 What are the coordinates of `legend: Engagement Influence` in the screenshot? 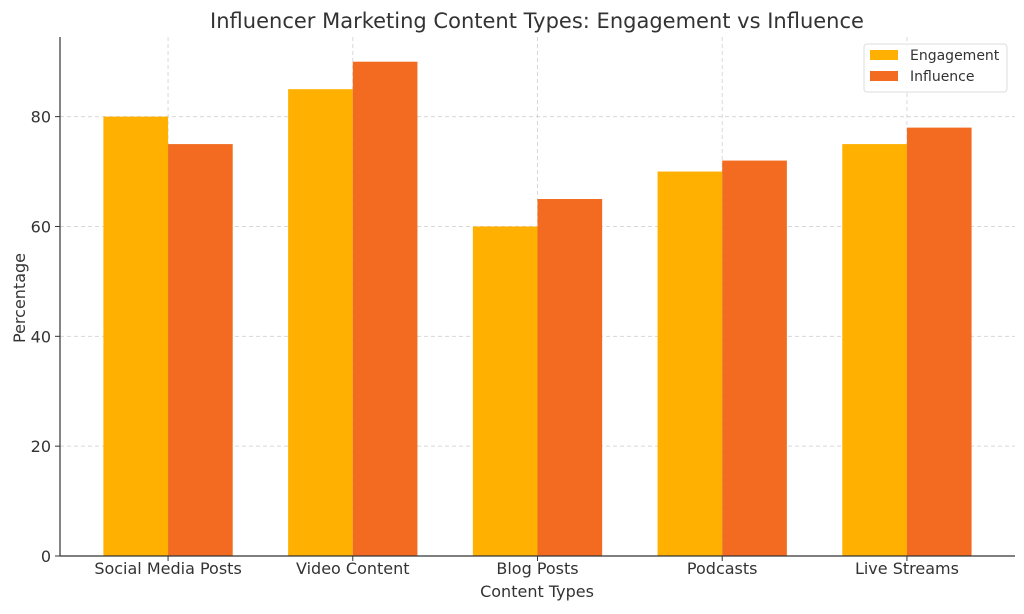 It's located at (935, 68).